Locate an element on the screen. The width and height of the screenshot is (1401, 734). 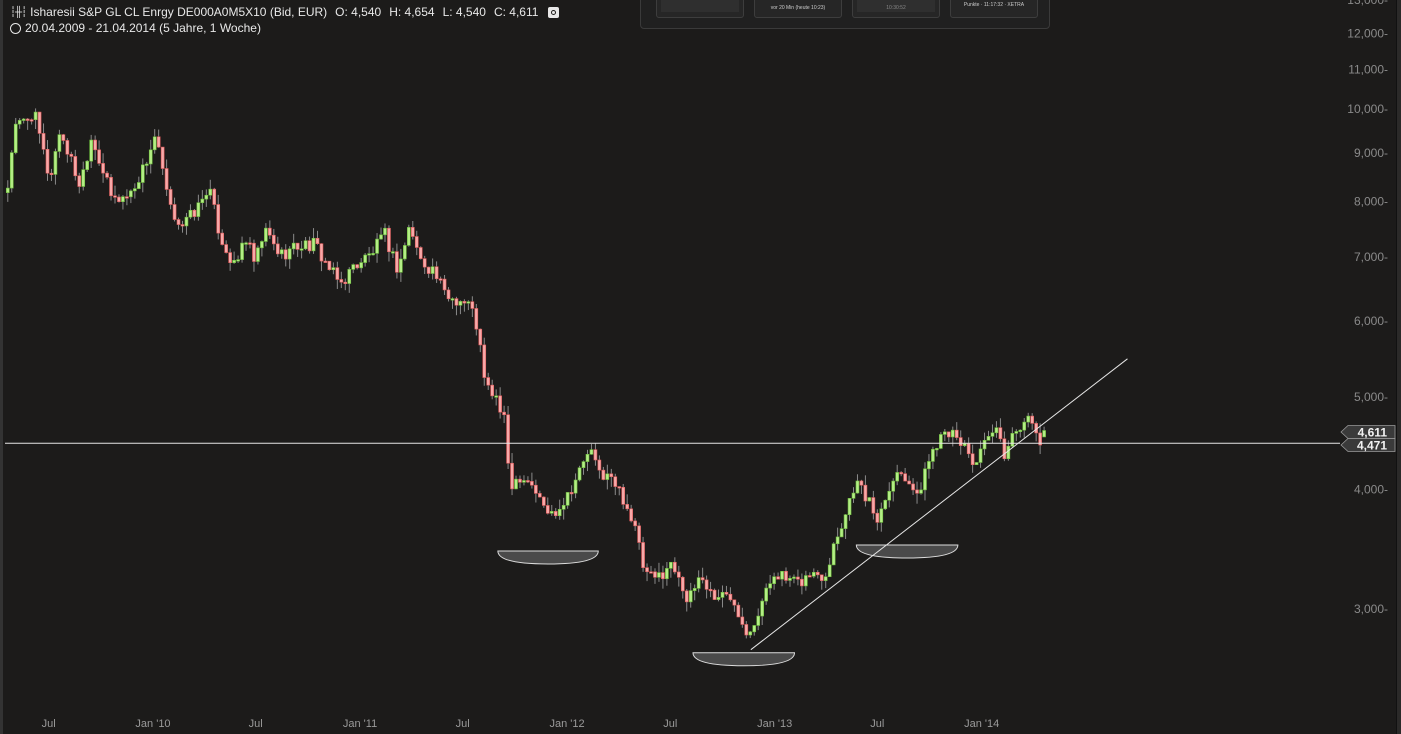
settings-icon is located at coordinates (554, 12).